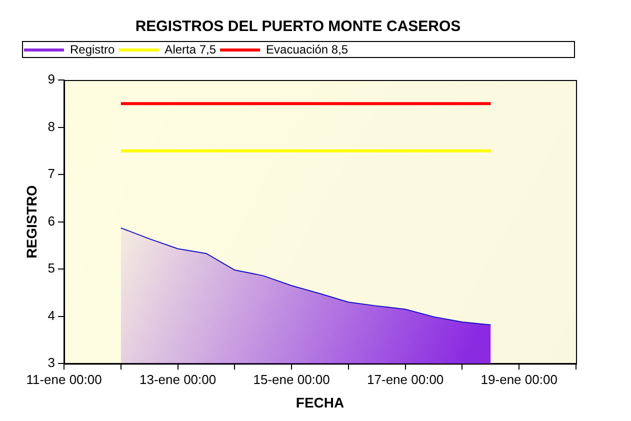  Describe the element at coordinates (93, 49) in the screenshot. I see `legend-label: Registro` at that location.